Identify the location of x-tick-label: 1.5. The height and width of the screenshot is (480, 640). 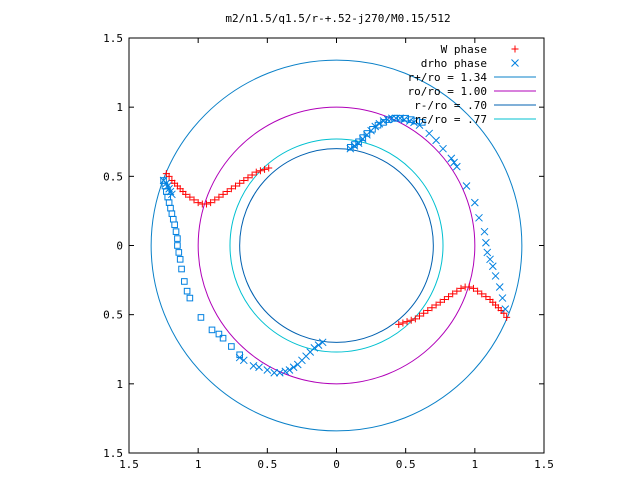
(129, 464).